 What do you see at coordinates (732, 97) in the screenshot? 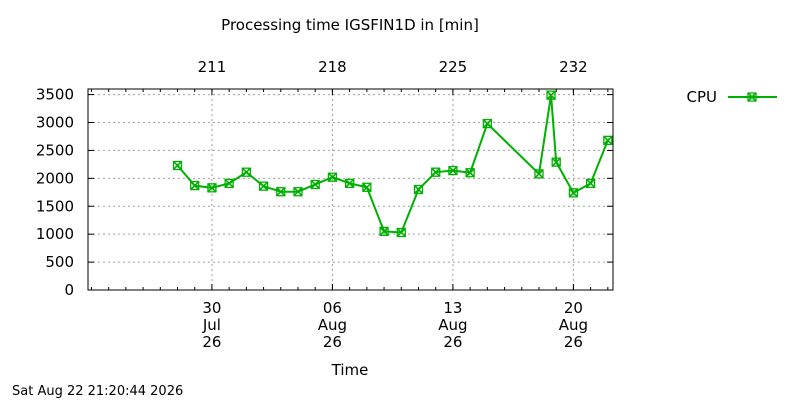
I see `legend: CPU` at bounding box center [732, 97].